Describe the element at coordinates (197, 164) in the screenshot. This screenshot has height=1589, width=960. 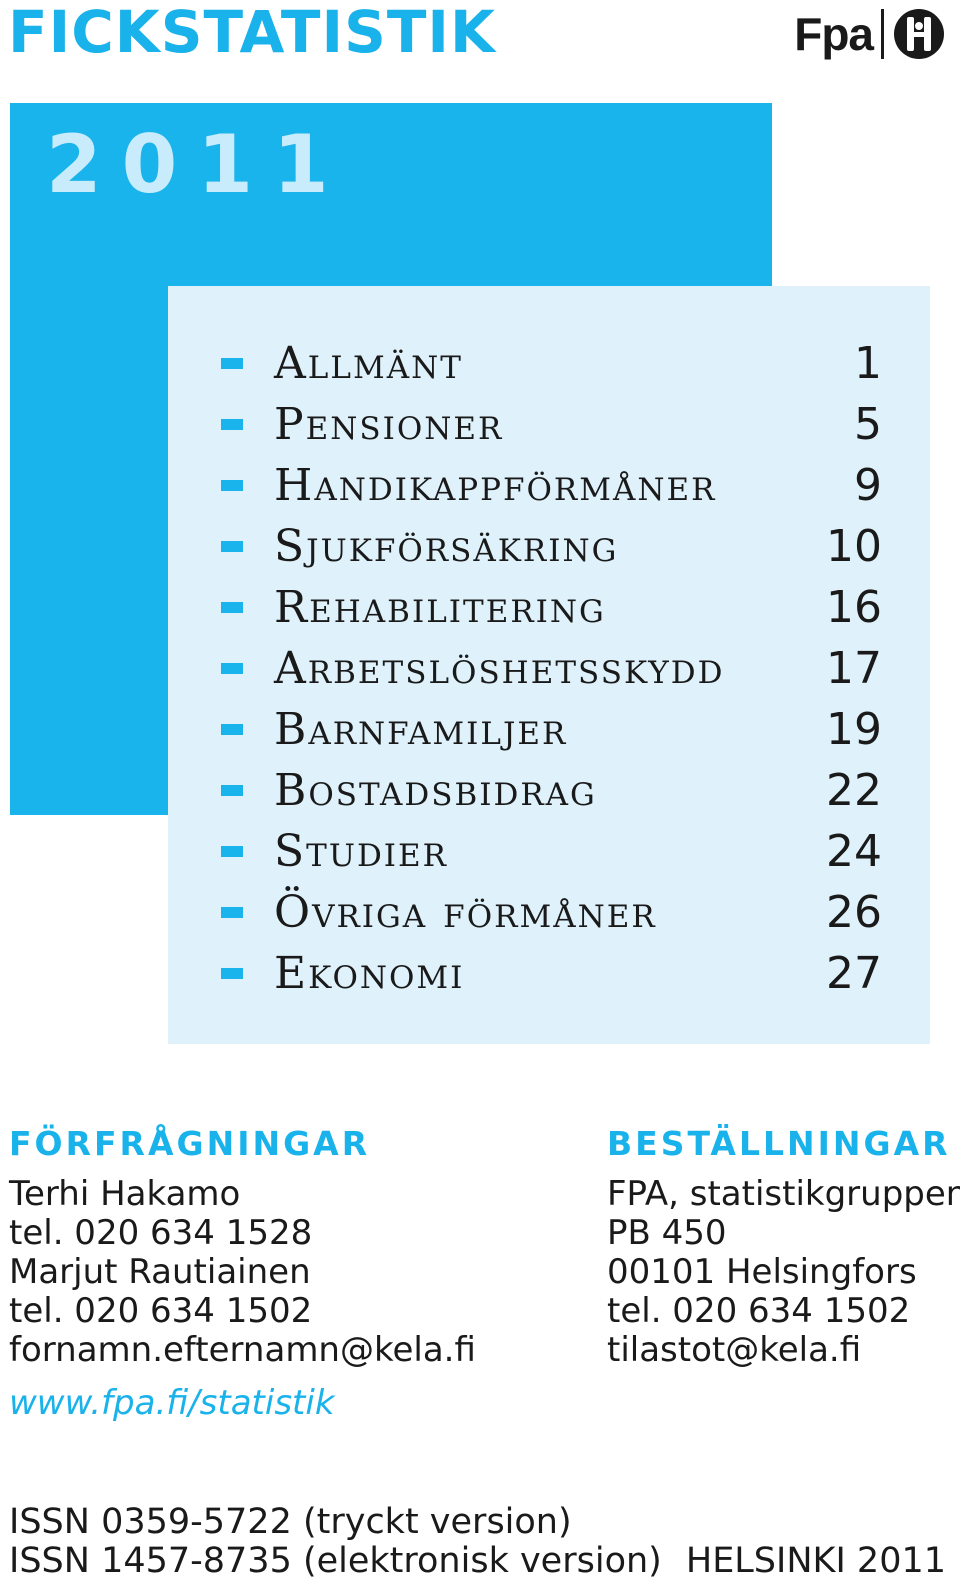
I see `cover-year: 2011` at that location.